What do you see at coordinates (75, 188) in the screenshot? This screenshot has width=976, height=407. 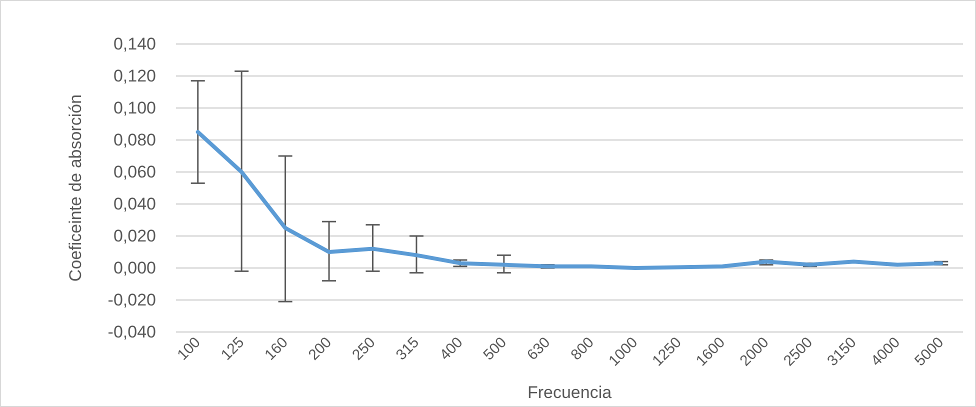 I see `y-axis-title: Coeficeinte de absorción` at bounding box center [75, 188].